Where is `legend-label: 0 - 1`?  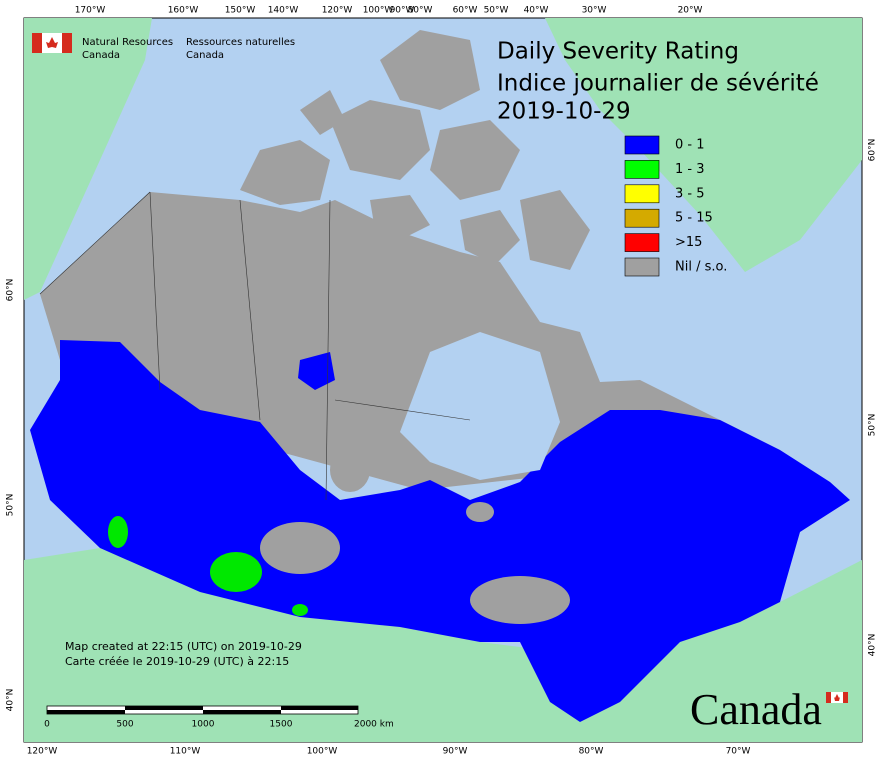 legend-label: 0 - 1 is located at coordinates (690, 145).